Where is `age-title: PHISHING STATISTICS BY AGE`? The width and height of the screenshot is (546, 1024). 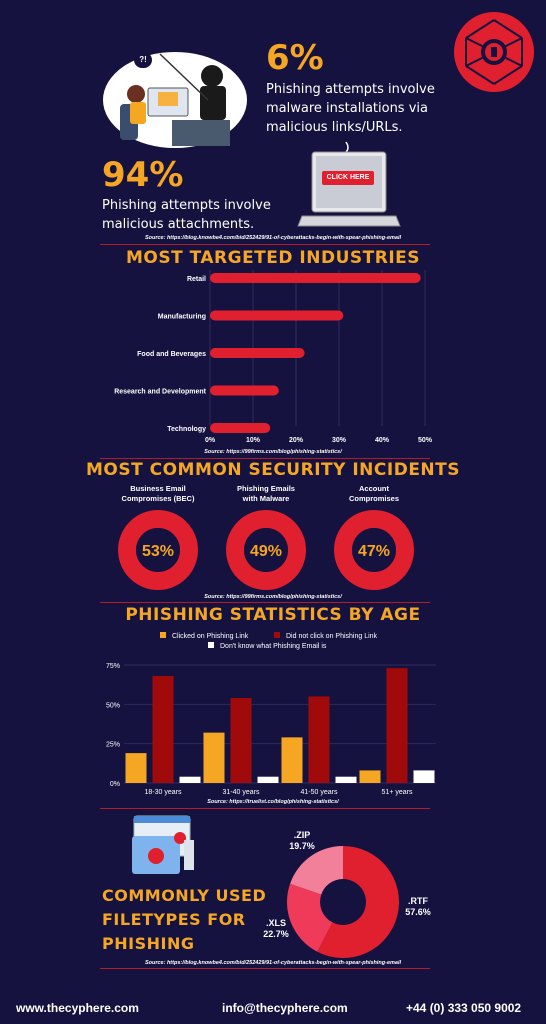 age-title: PHISHING STATISTICS BY AGE is located at coordinates (273, 615).